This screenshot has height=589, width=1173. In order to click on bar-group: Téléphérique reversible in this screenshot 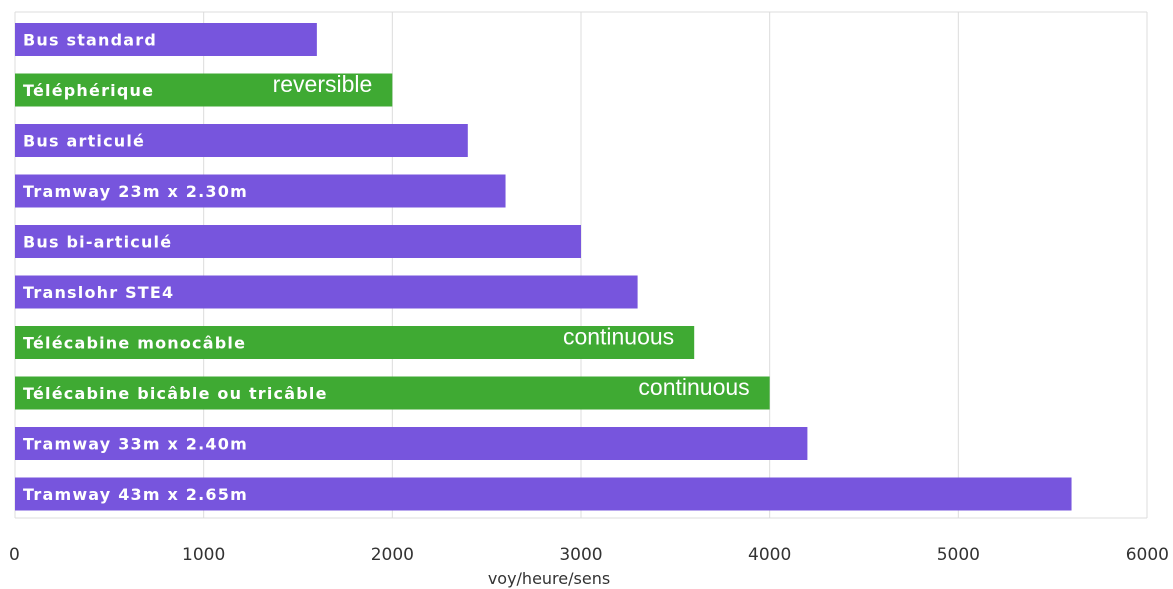, I will do `click(204, 89)`.